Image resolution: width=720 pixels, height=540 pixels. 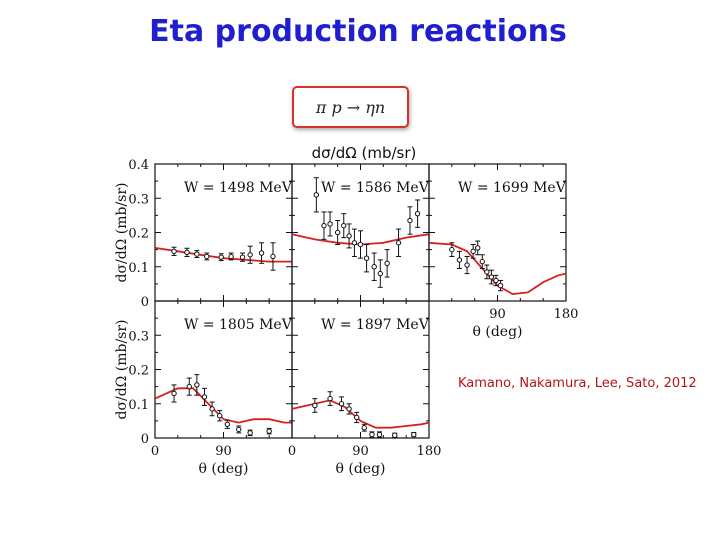 I want to click on panel-label-2: W = 1586 MeV, so click(x=375, y=188).